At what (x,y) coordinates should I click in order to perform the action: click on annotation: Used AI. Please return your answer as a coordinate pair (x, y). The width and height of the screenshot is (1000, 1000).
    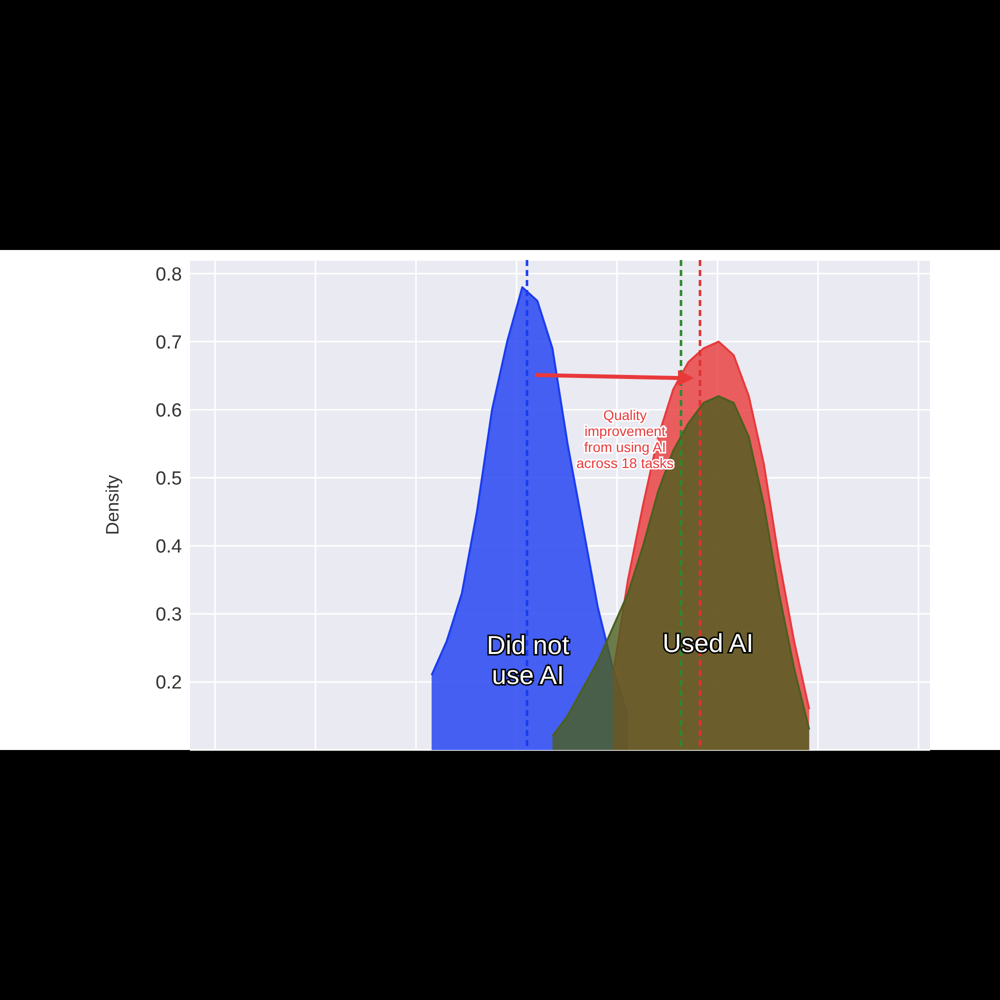
    Looking at the image, I should click on (708, 643).